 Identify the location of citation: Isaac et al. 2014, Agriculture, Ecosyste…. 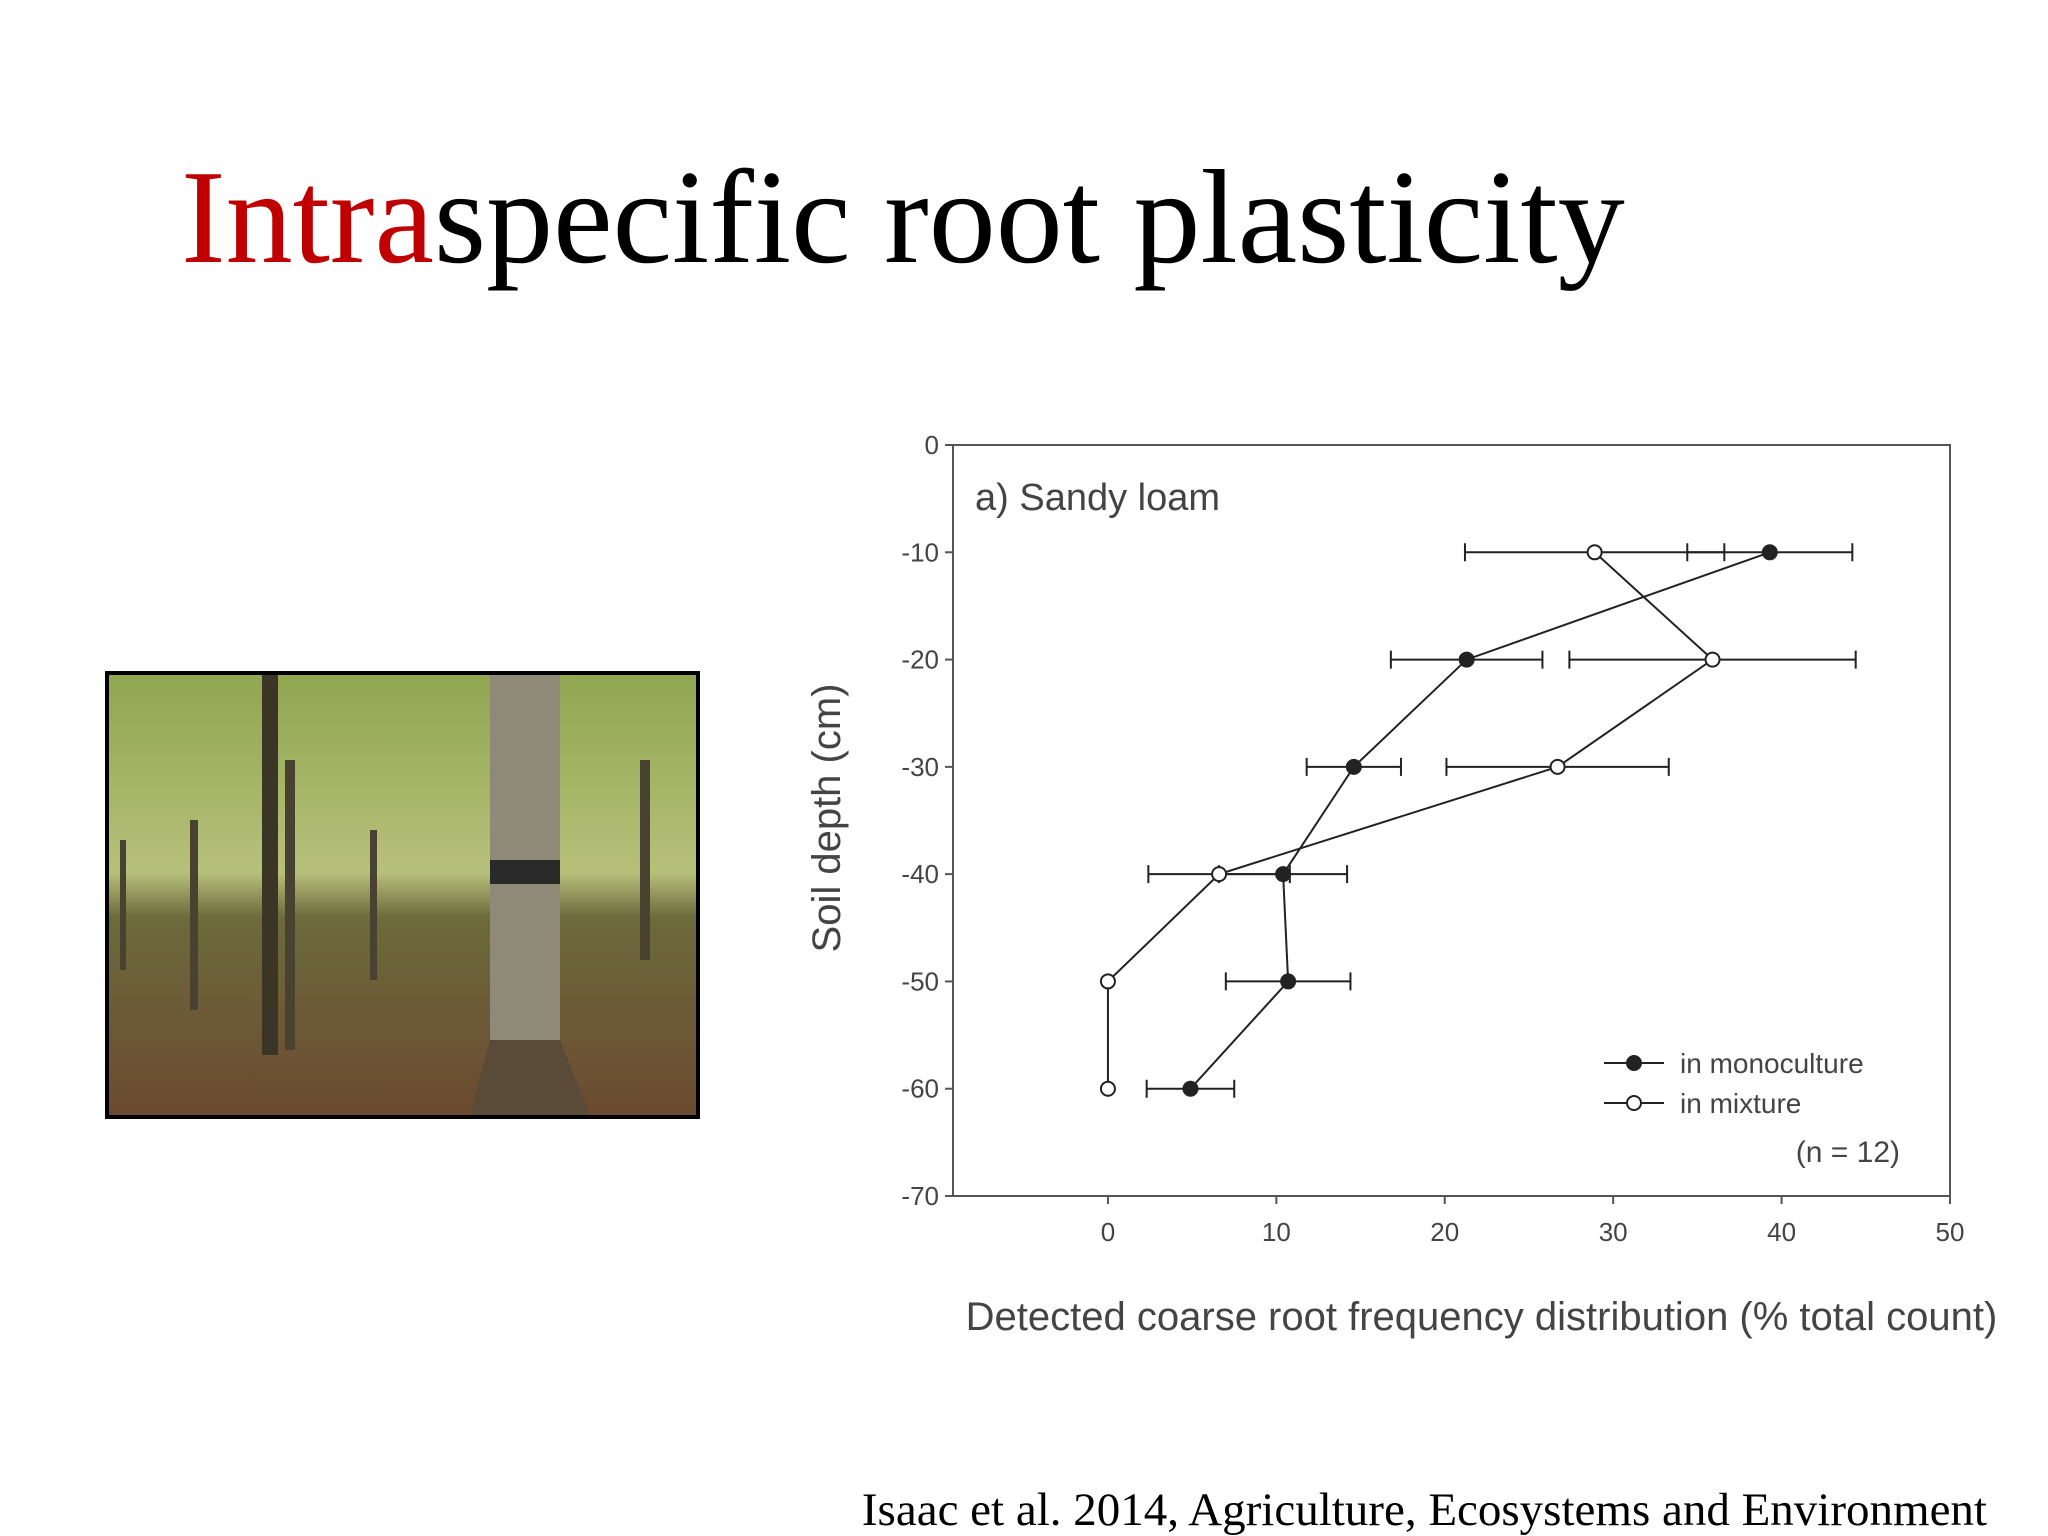
(1424, 1510).